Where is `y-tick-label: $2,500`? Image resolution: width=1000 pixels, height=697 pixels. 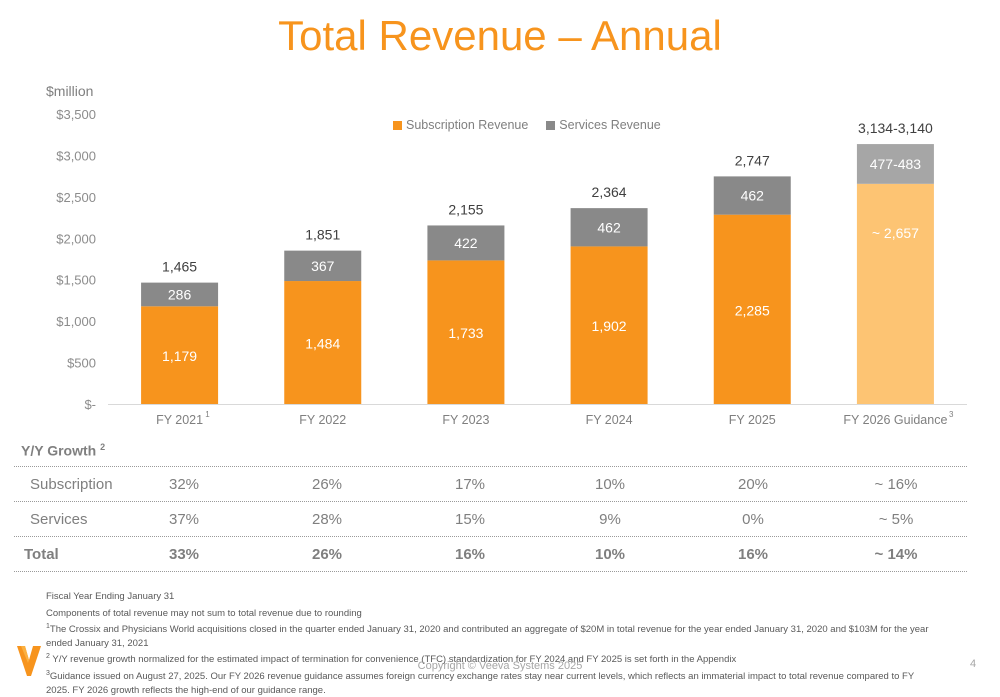
y-tick-label: $2,500 is located at coordinates (76, 197).